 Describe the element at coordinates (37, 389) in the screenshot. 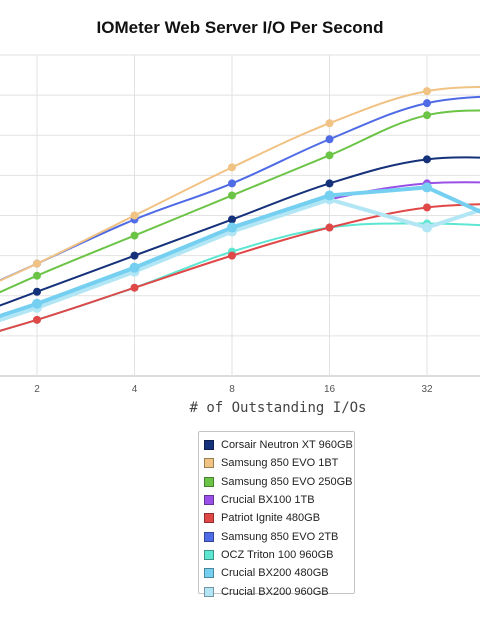

I see `x-tick-label: 2` at that location.